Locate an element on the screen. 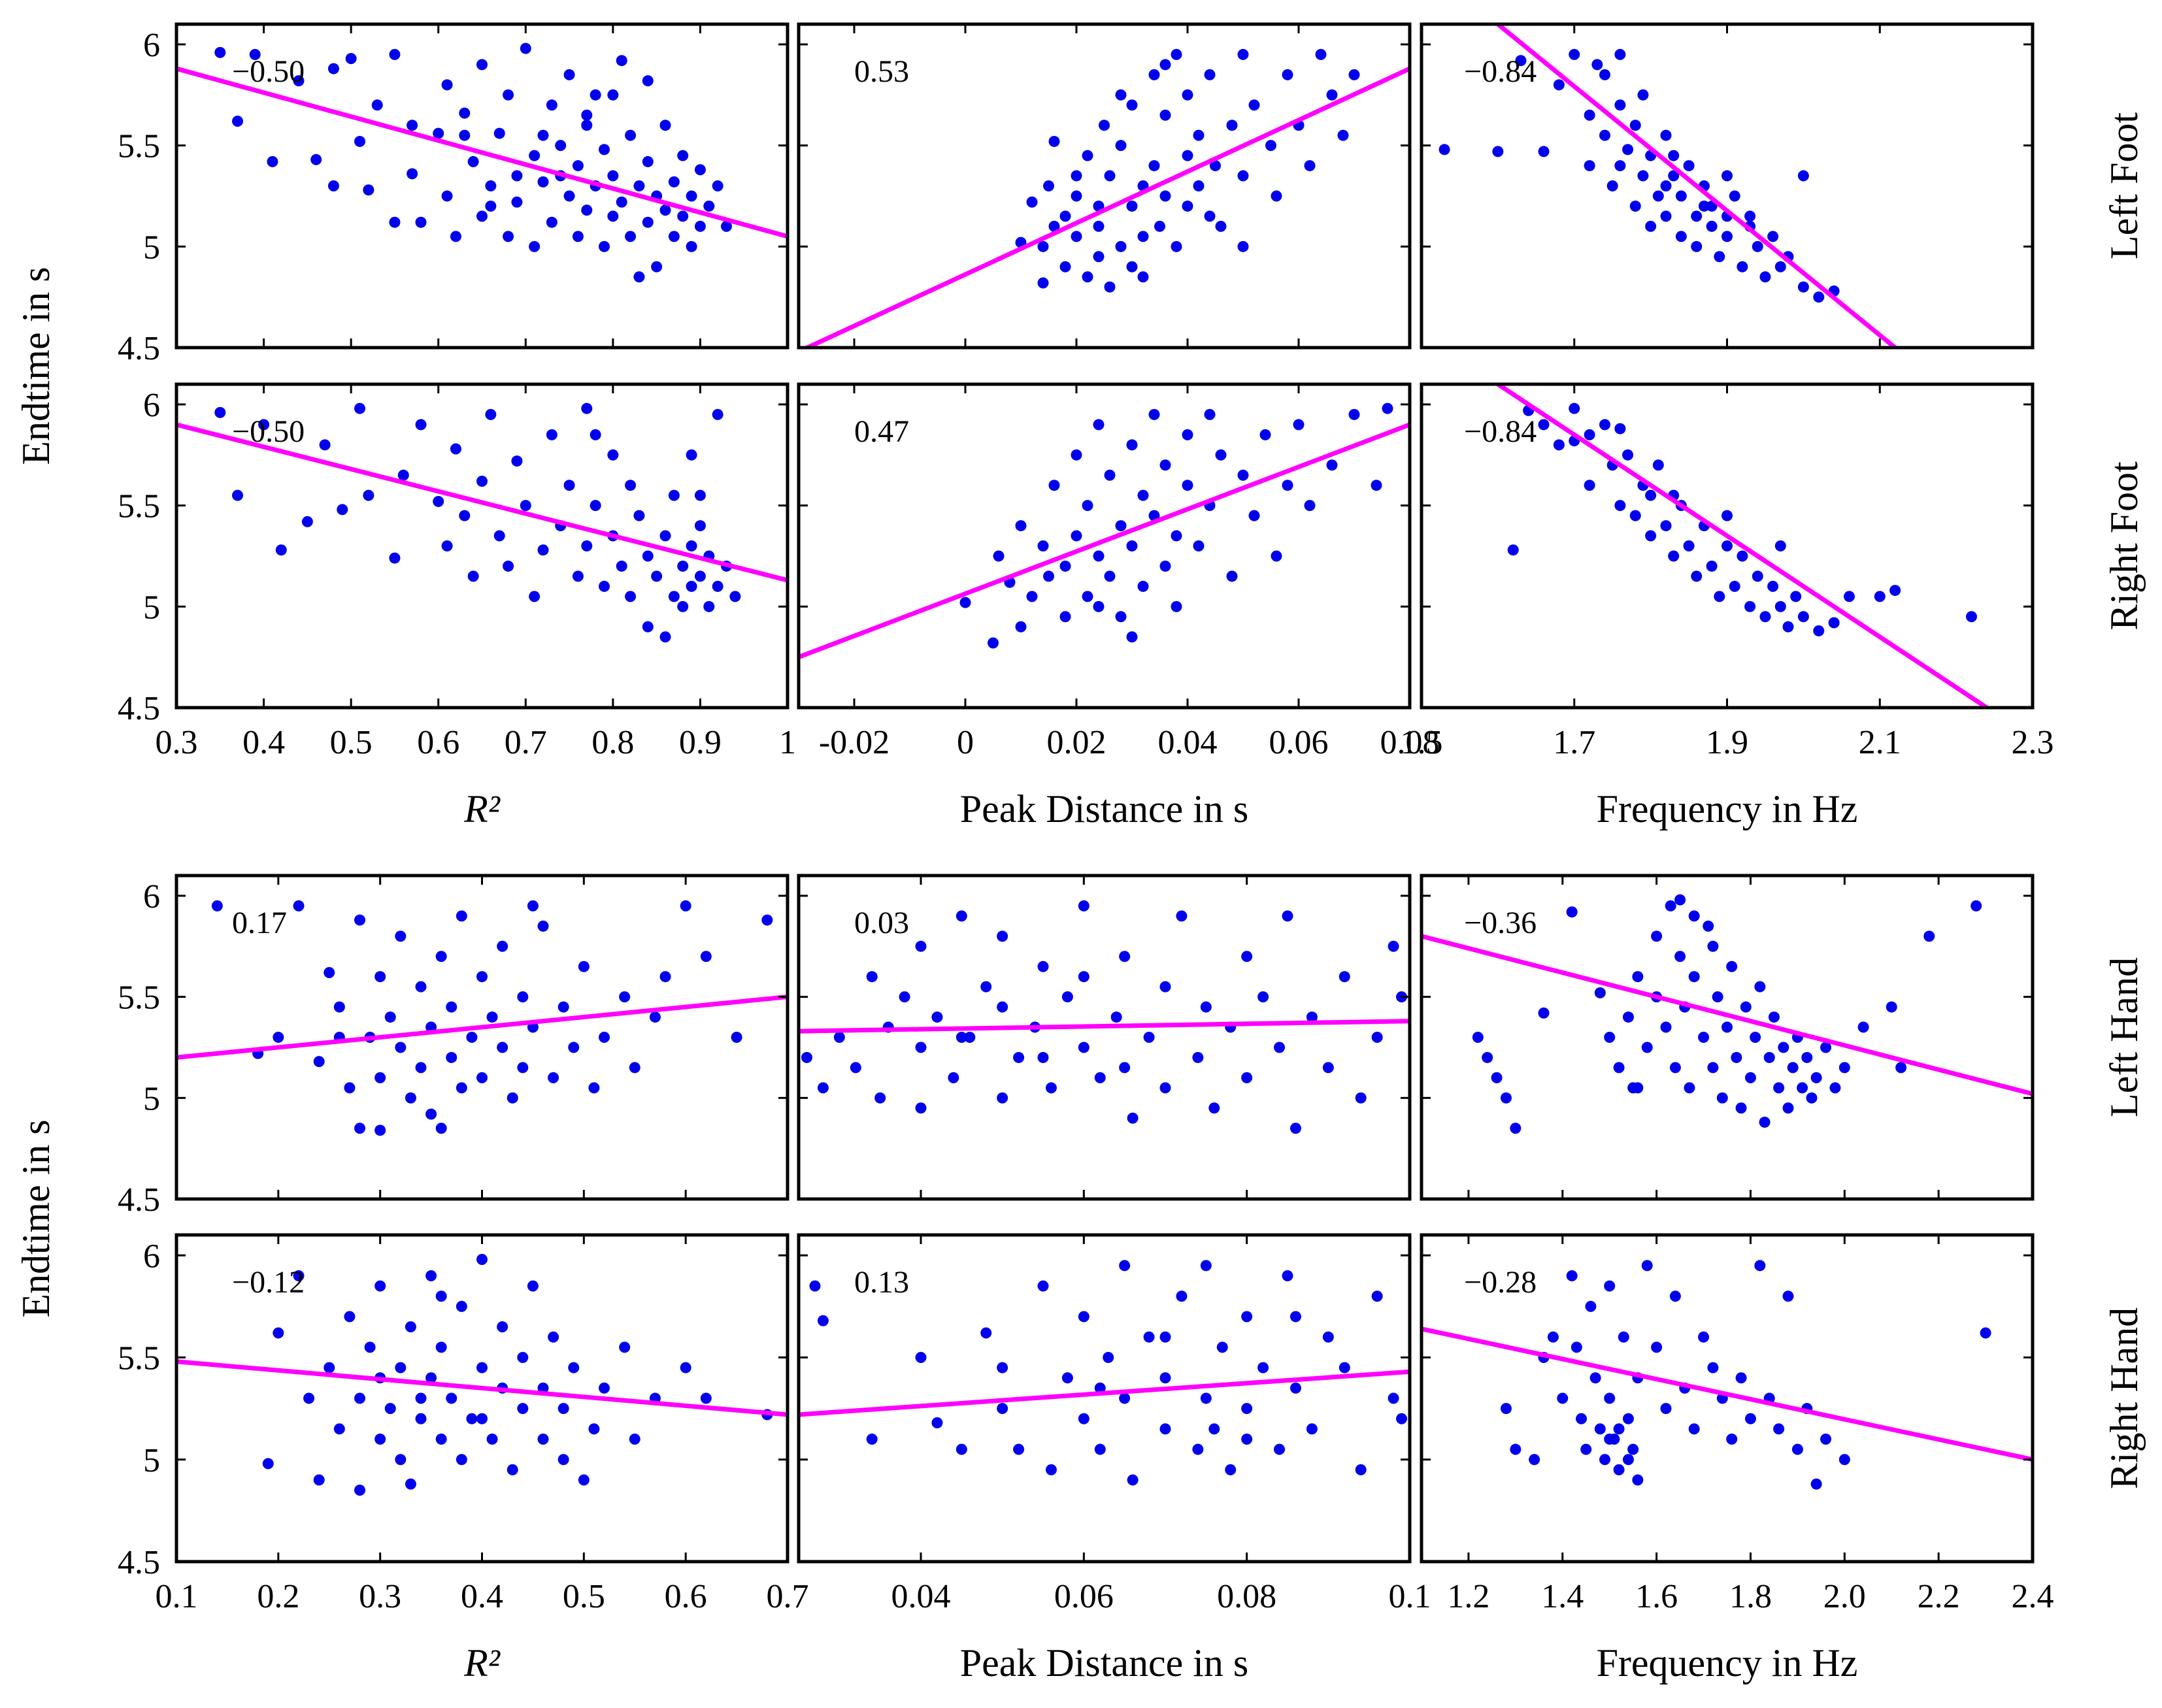 The image size is (2162, 1708). x-tick-label: 1.7 is located at coordinates (1574, 742).